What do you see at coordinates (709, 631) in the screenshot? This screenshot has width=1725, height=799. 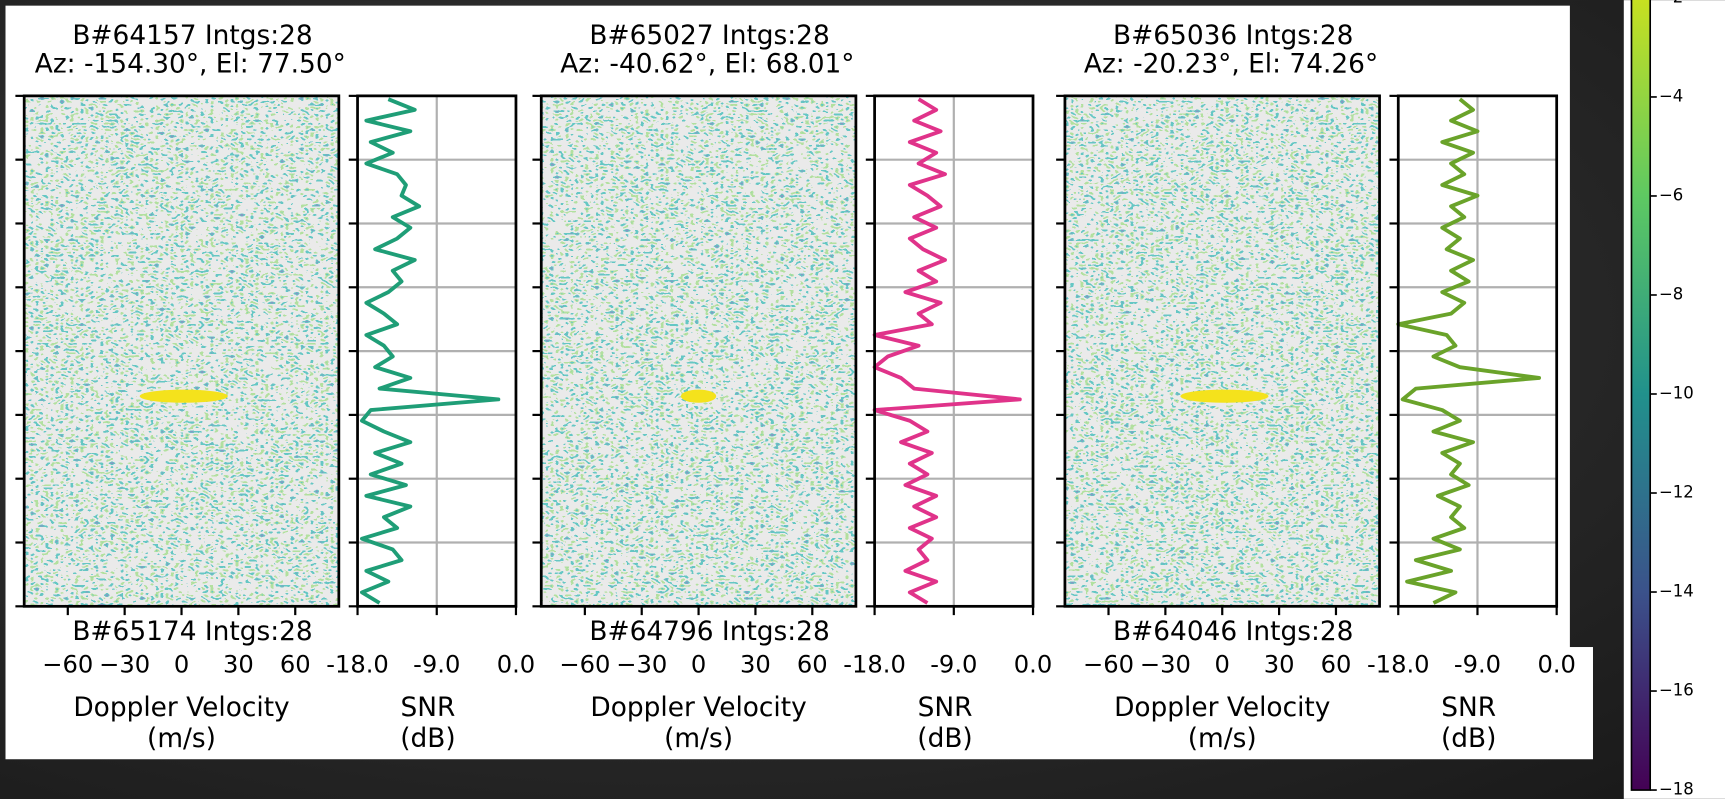 I see `footer-title: B#64796 Intgs:28` at bounding box center [709, 631].